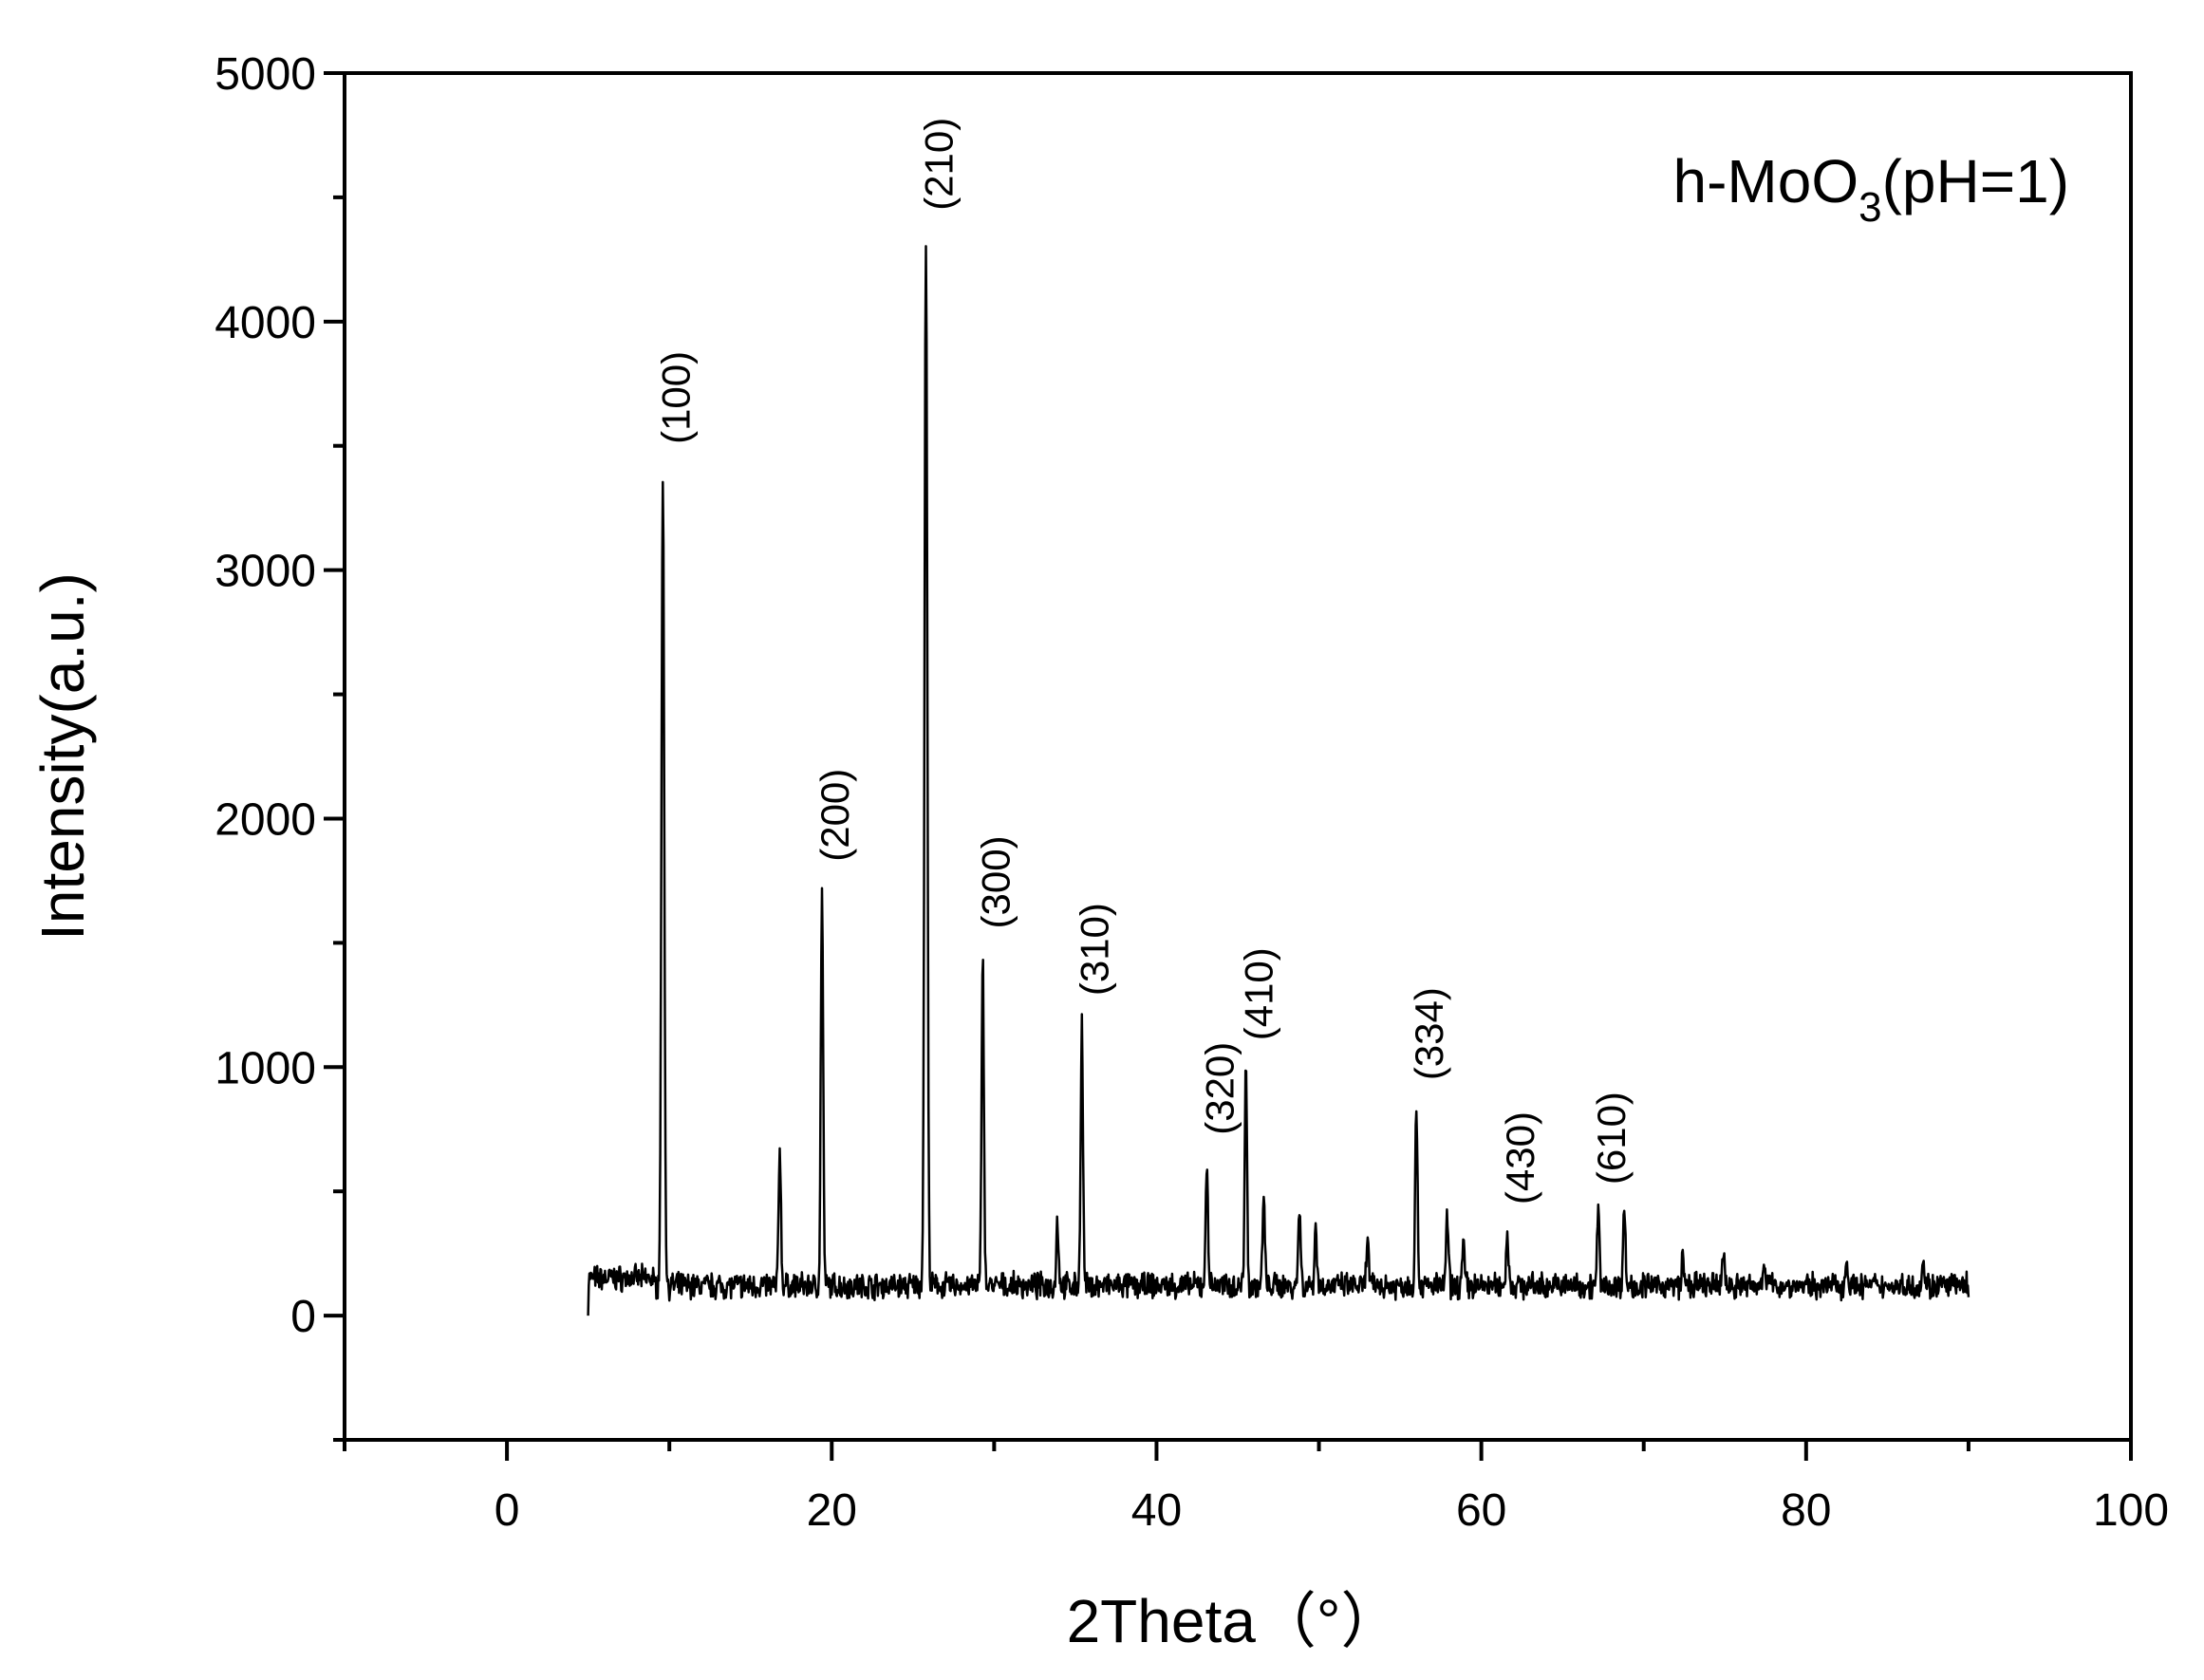 This screenshot has width=2204, height=1680. Describe the element at coordinates (1611, 1139) in the screenshot. I see `peak-label: (610)` at that location.